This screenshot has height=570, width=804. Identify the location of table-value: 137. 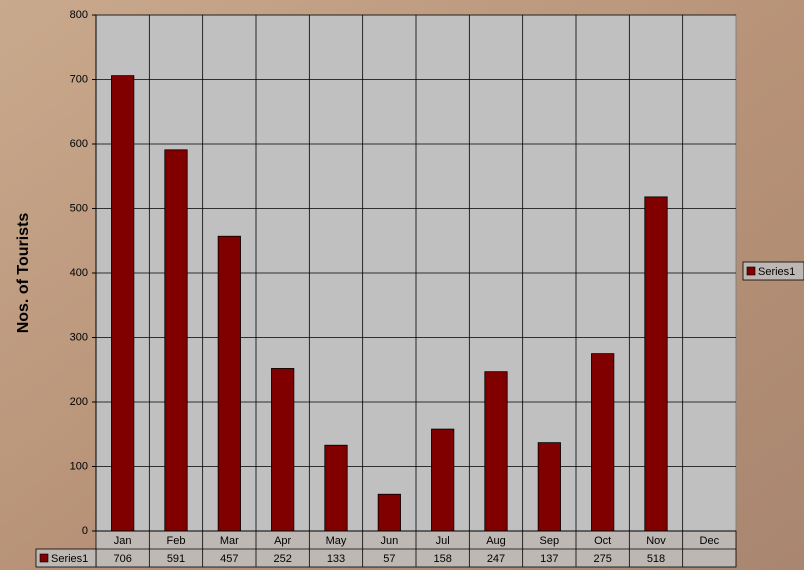
(549, 559).